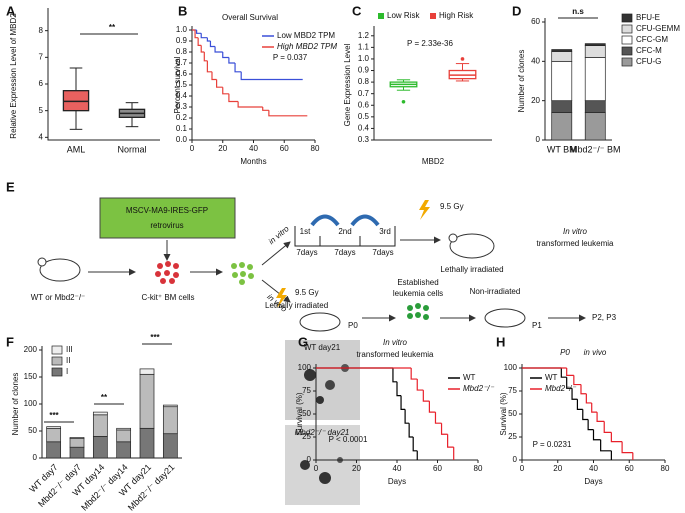 Image resolution: width=685 pixels, height=513 pixels. Describe the element at coordinates (182, 95) in the screenshot. I see `y-tick-label: 0.4` at that location.